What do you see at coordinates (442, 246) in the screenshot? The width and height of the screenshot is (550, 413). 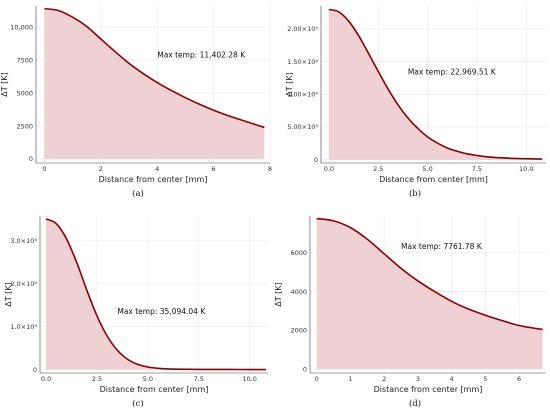 I see `max-temp-annotation: Max temp: 7761.78 K` at bounding box center [442, 246].